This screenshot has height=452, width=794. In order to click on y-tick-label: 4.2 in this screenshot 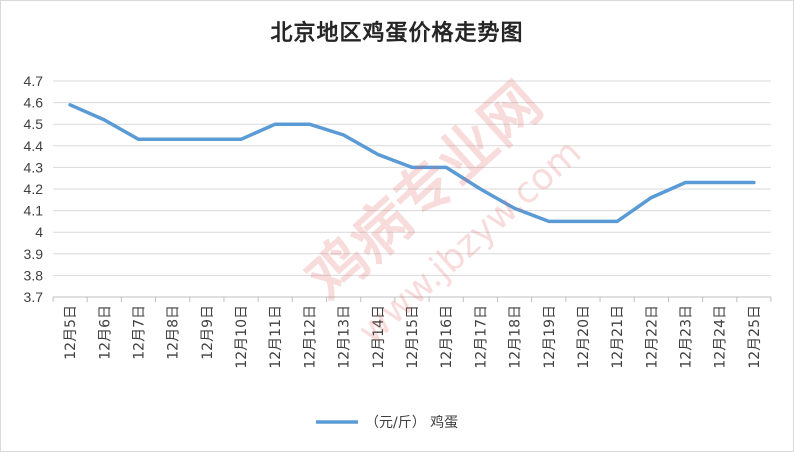, I will do `click(34, 189)`.